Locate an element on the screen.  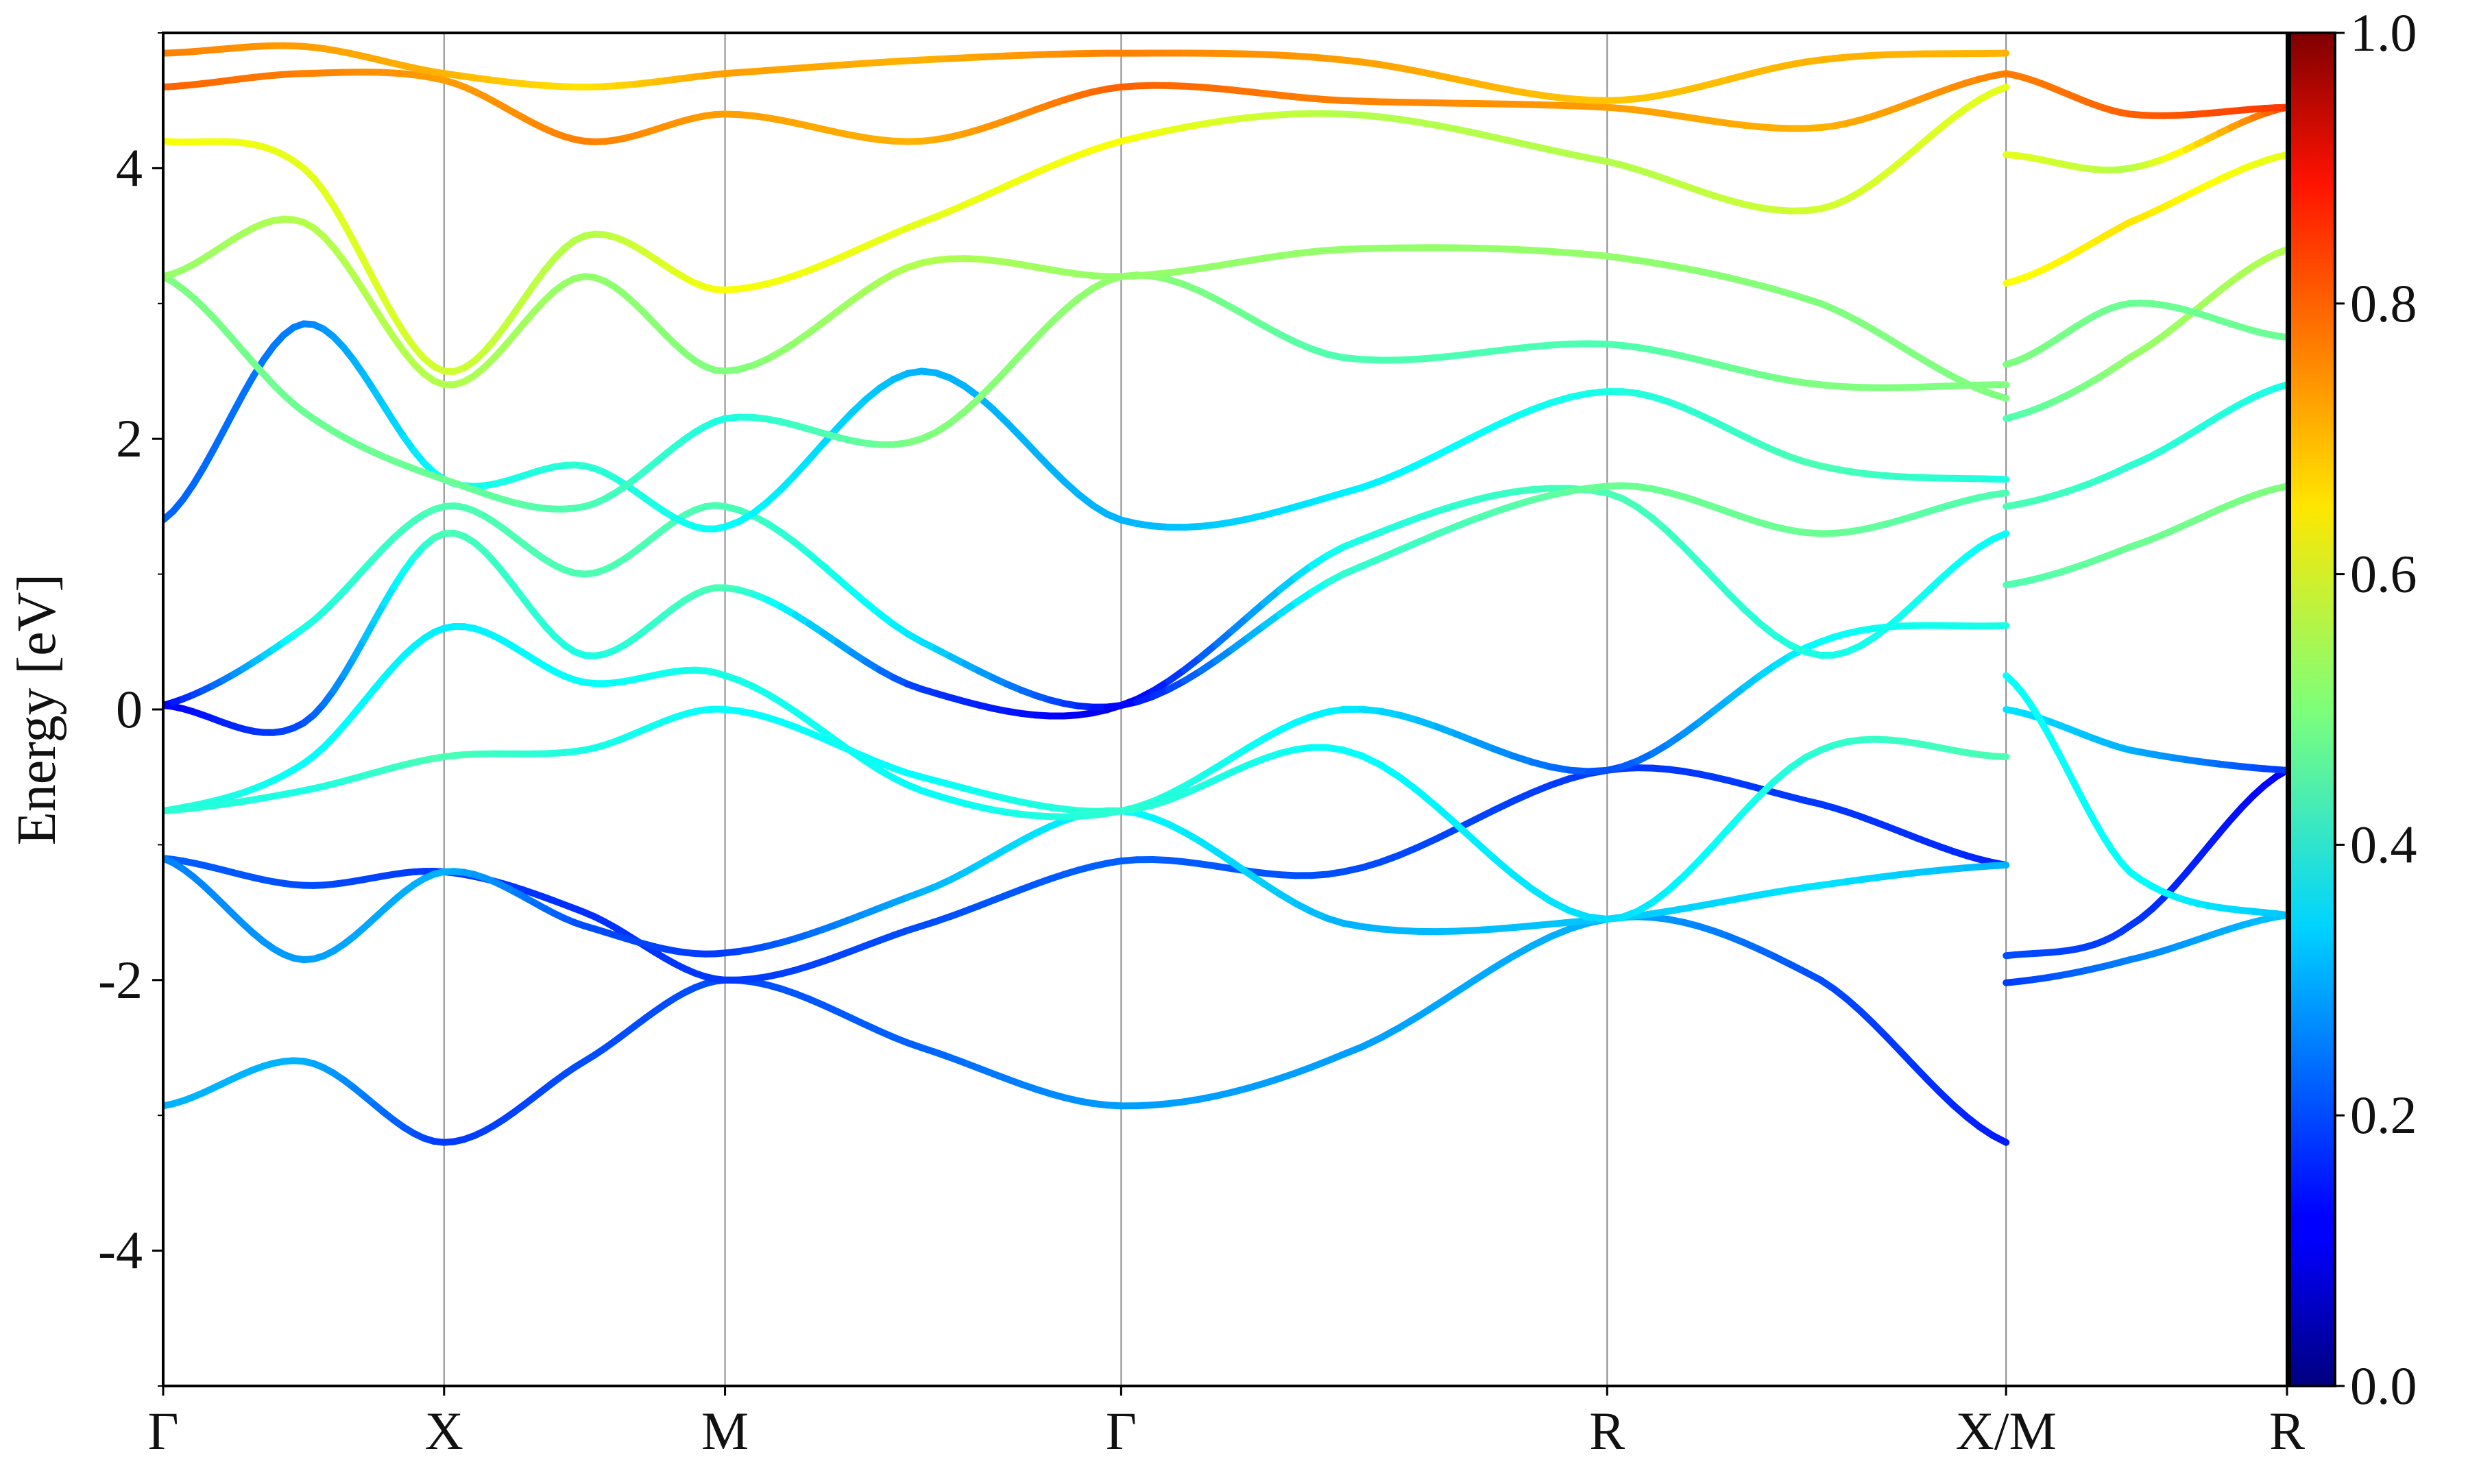
x-tick-label: X/M is located at coordinates (2007, 1431).